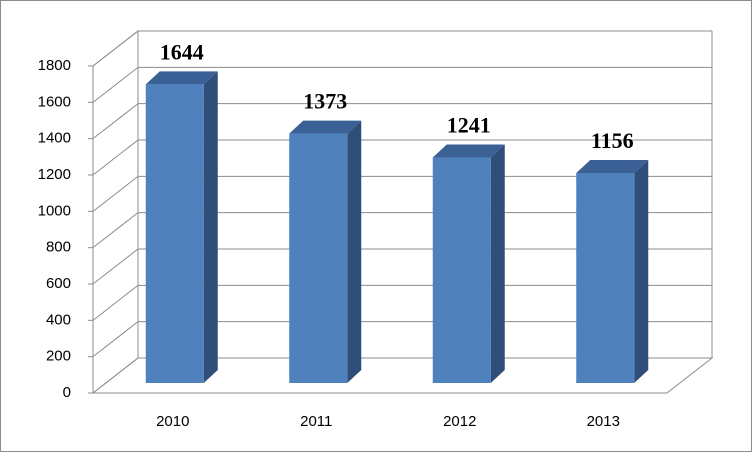 The width and height of the screenshot is (752, 452). What do you see at coordinates (172, 421) in the screenshot?
I see `x-tick-label: 2010` at bounding box center [172, 421].